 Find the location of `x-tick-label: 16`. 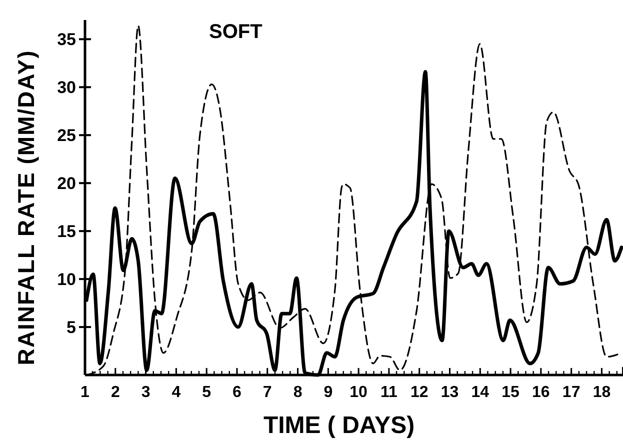

x-tick-label: 16 is located at coordinates (541, 392).